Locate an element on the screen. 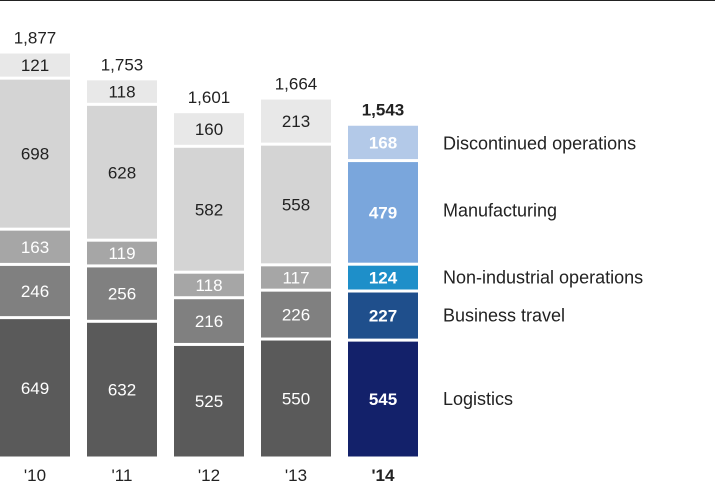  total-label-3: 1,664 is located at coordinates (296, 84).